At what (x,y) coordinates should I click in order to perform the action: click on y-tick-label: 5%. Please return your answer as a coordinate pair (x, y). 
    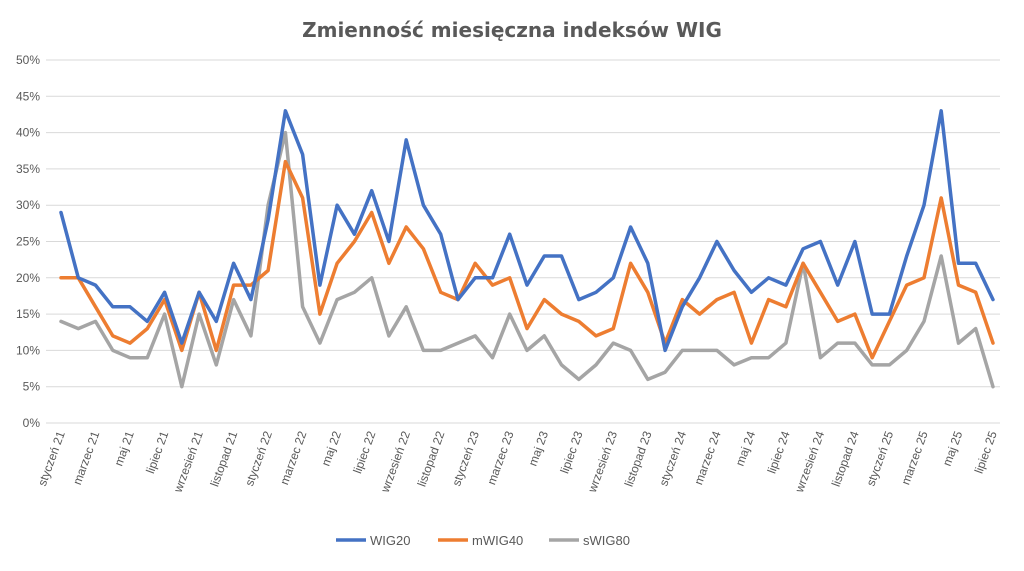
    Looking at the image, I should click on (32, 387).